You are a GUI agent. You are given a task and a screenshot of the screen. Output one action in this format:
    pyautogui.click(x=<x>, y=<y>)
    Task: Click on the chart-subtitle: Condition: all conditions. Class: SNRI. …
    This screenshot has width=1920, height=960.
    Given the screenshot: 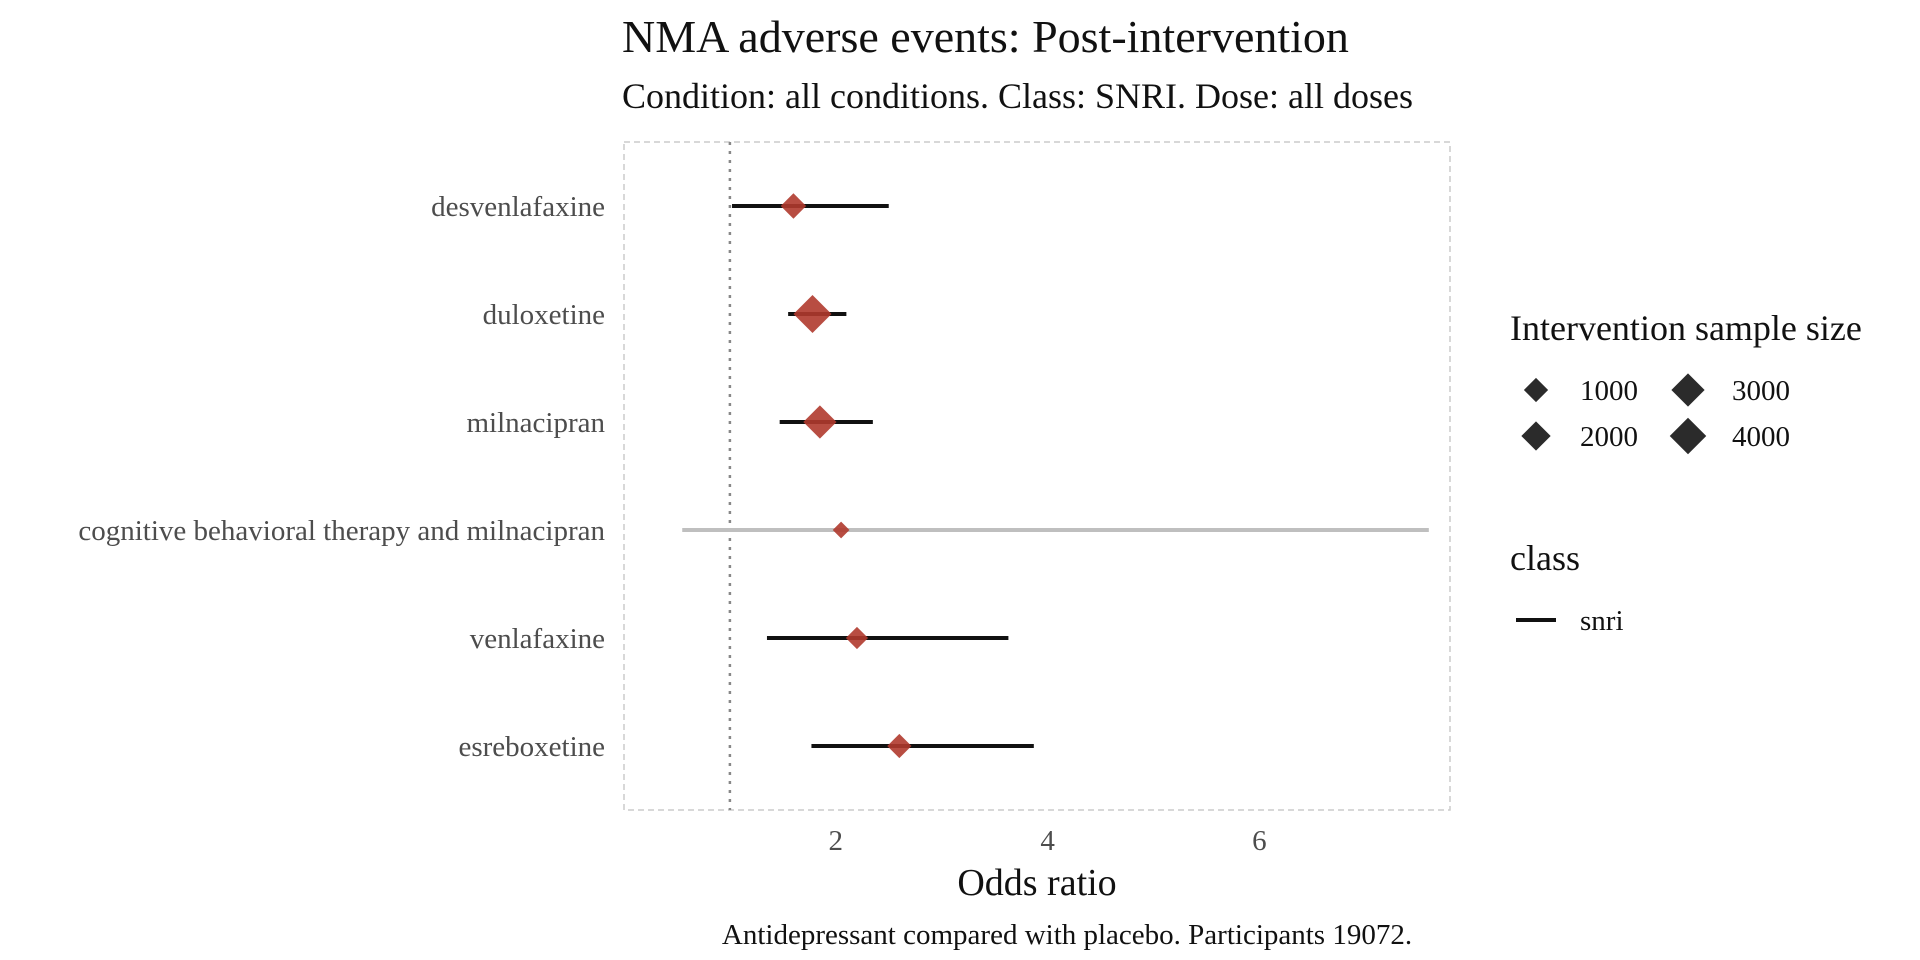 What is the action you would take?
    pyautogui.click(x=1017, y=96)
    